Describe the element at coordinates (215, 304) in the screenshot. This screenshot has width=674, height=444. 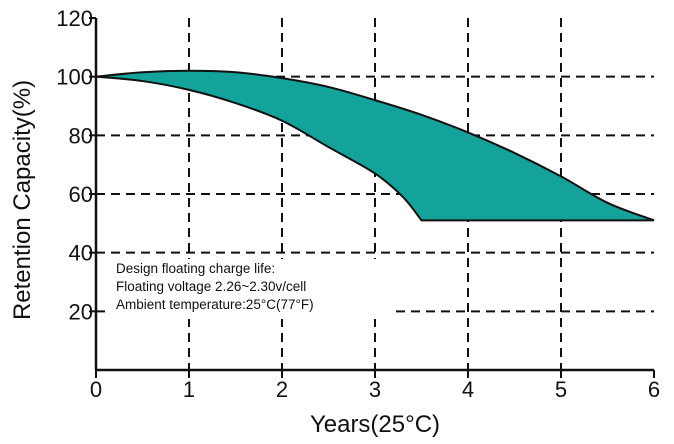
I see `annotation-line: Ambient temperature:25°C(77°F)` at that location.